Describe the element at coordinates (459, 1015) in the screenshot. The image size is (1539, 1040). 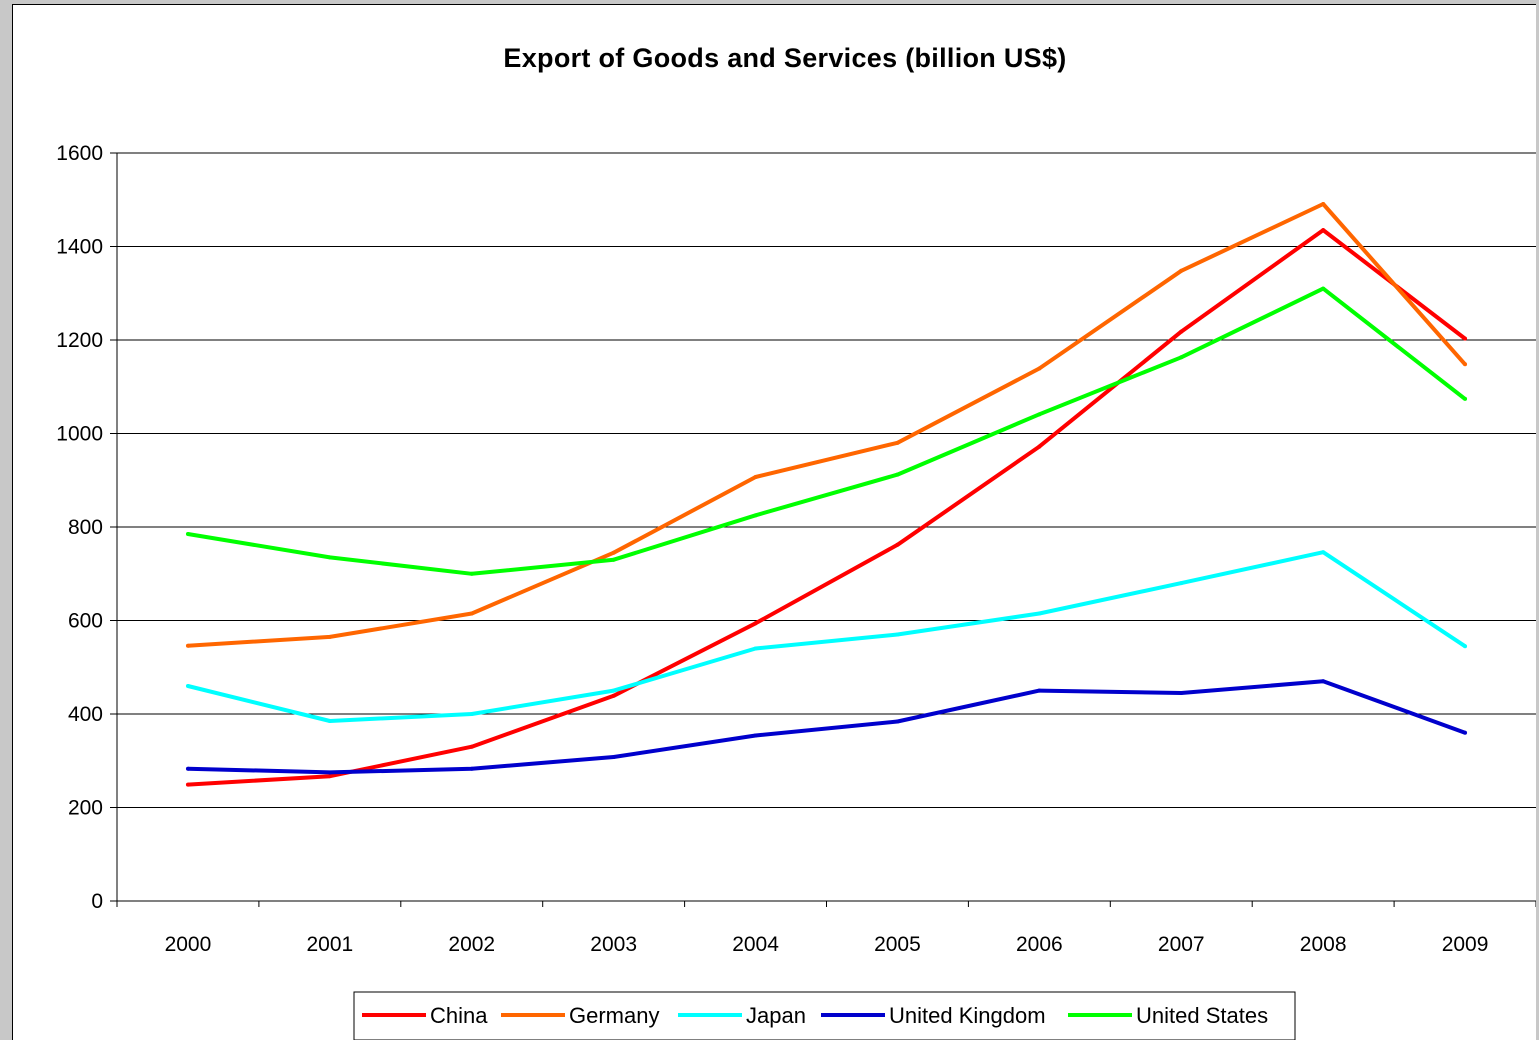
I see `legend-label: China` at that location.